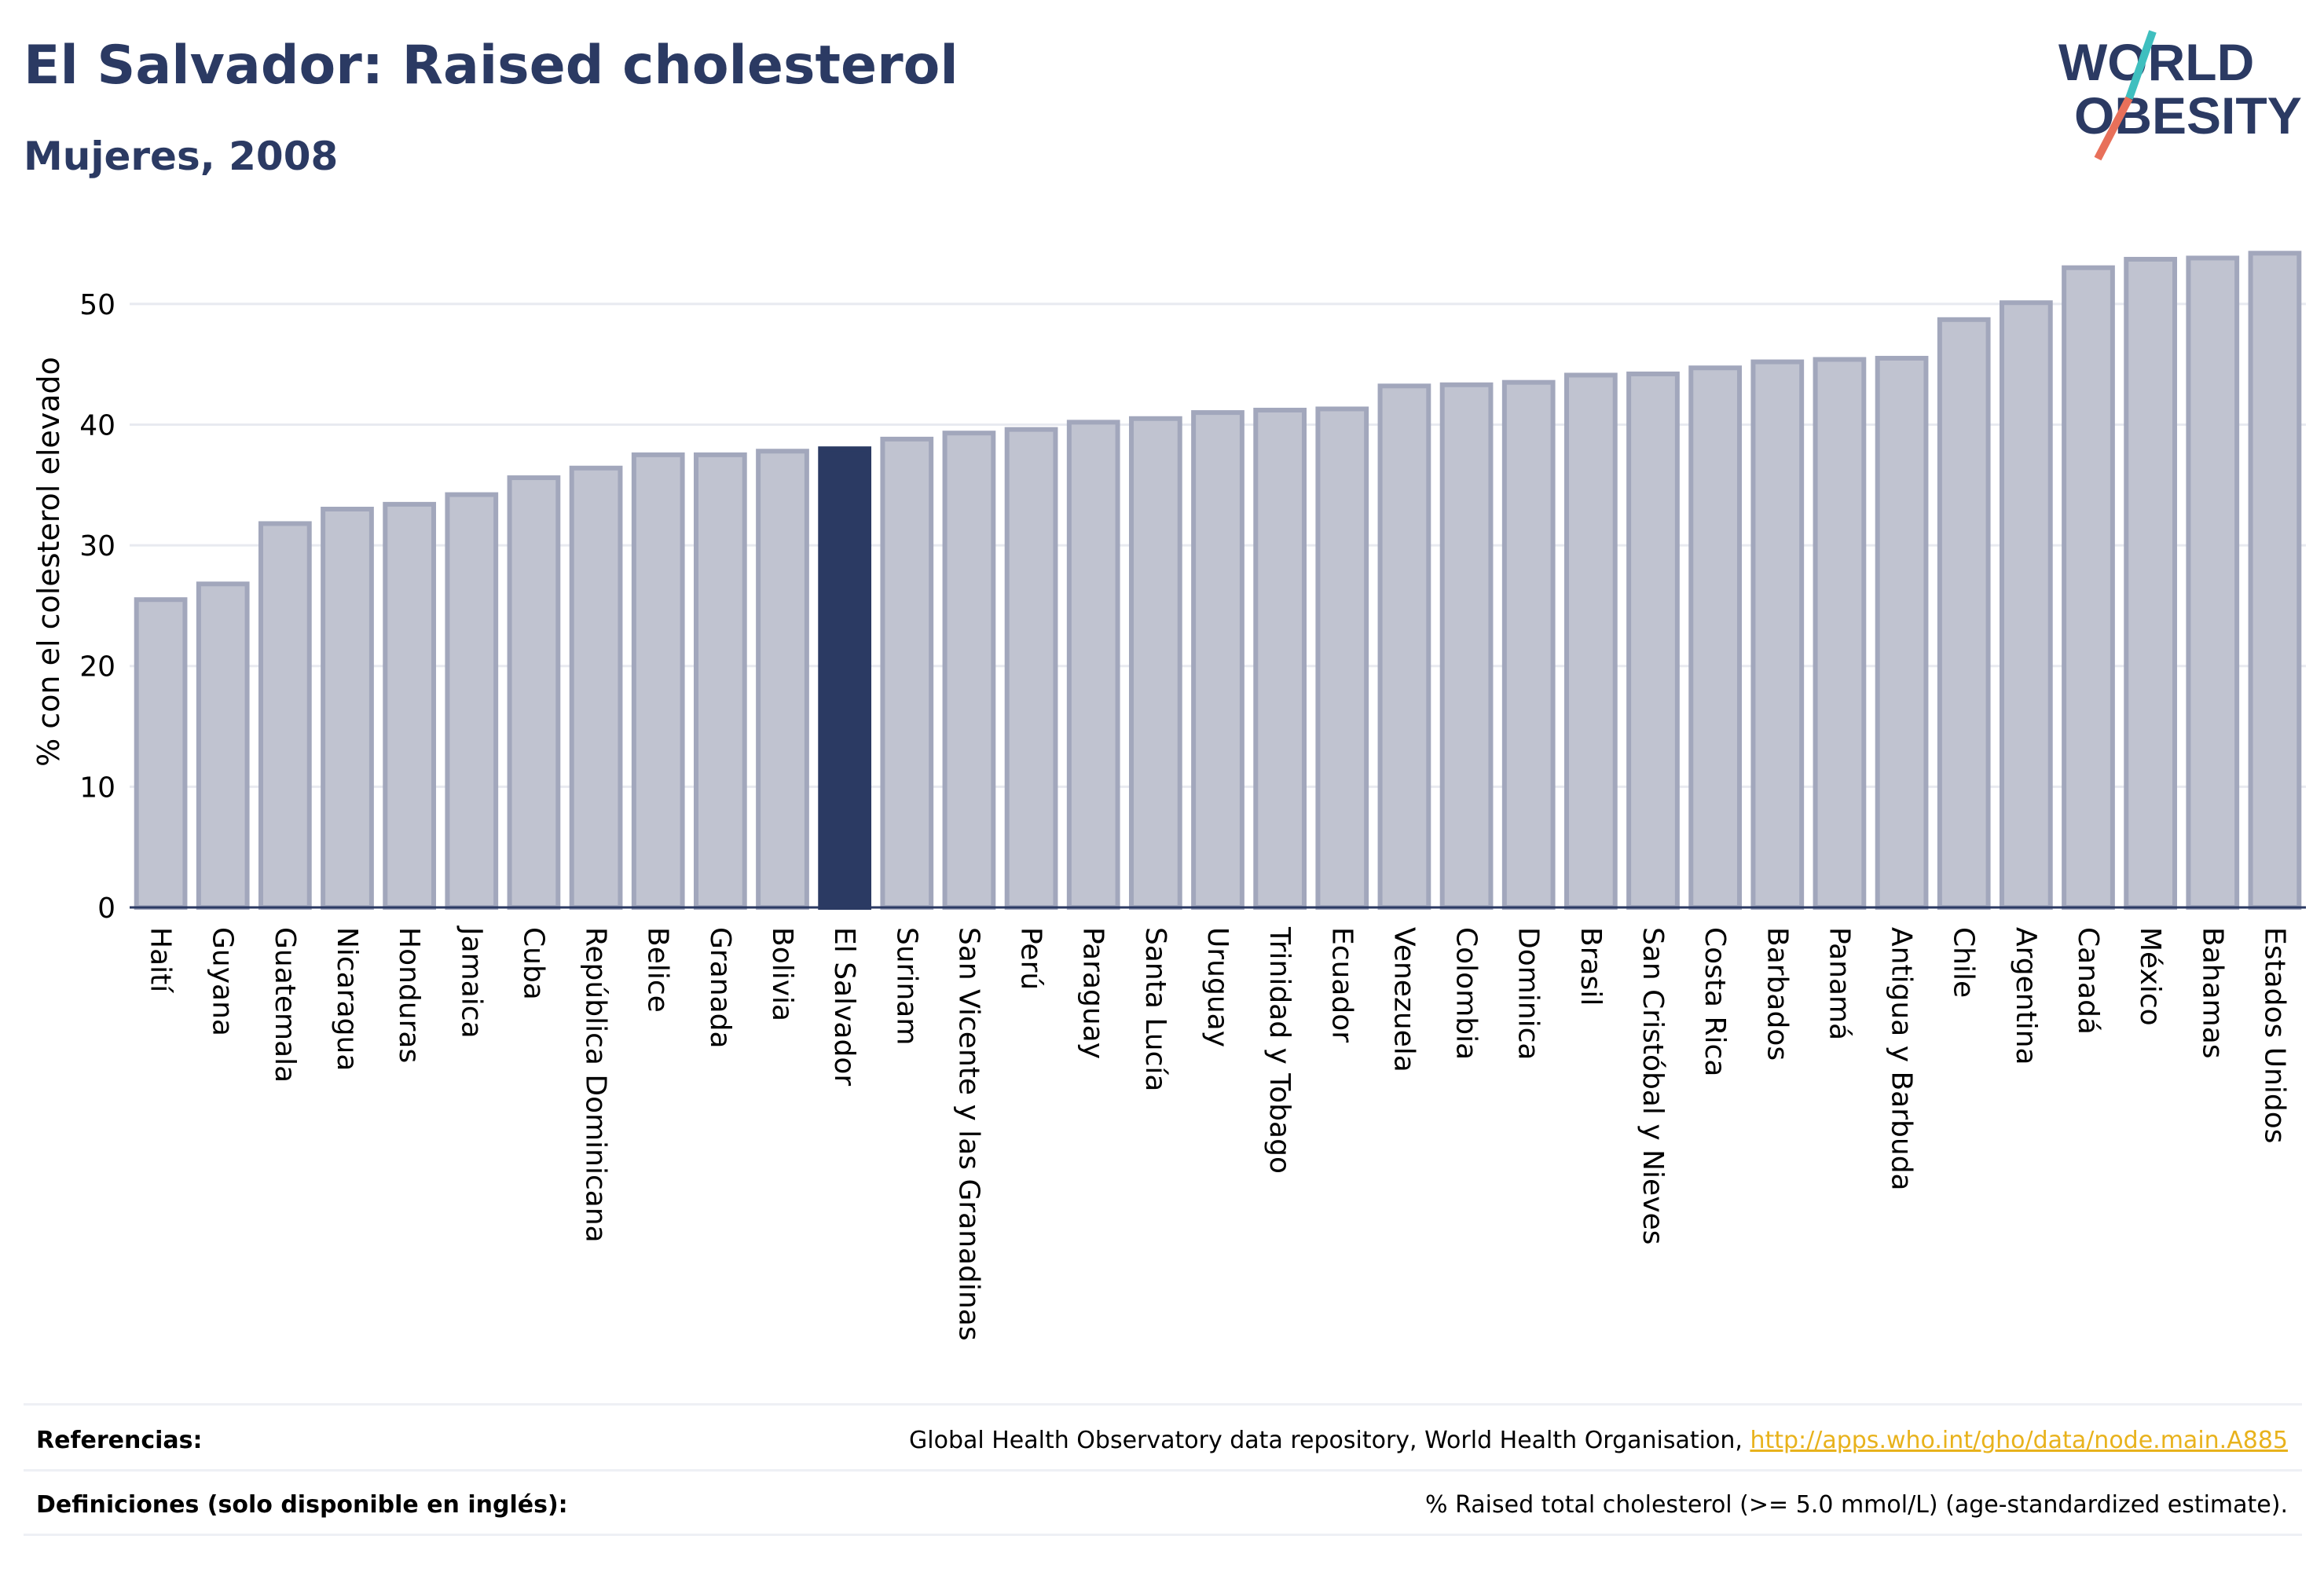  What do you see at coordinates (1590, 641) in the screenshot?
I see `bar-brasil` at bounding box center [1590, 641].